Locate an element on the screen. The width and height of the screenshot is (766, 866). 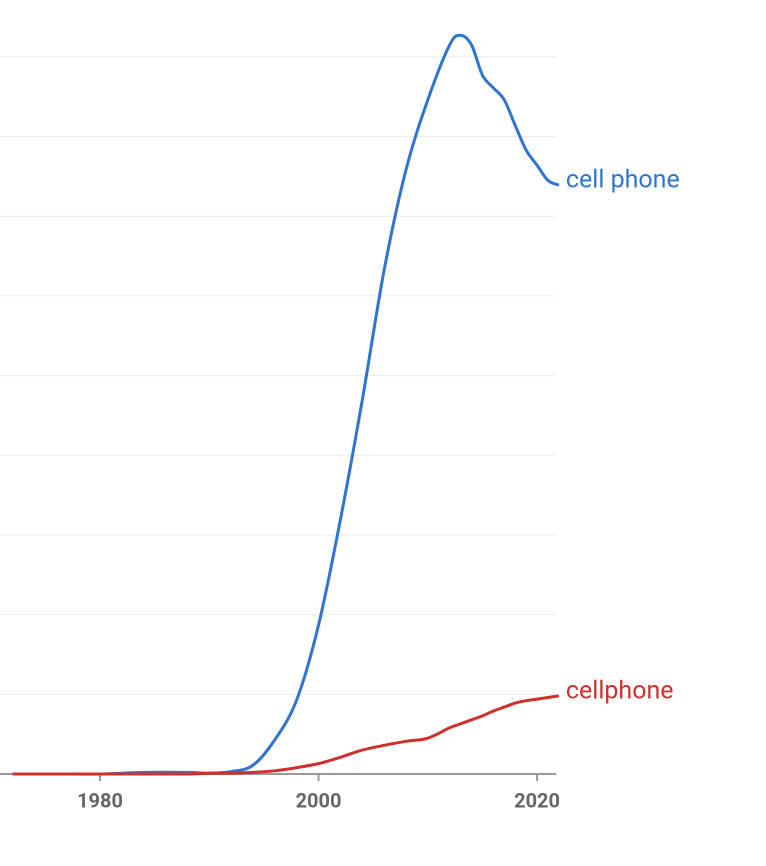
x-tick-label: 2000 is located at coordinates (319, 800).